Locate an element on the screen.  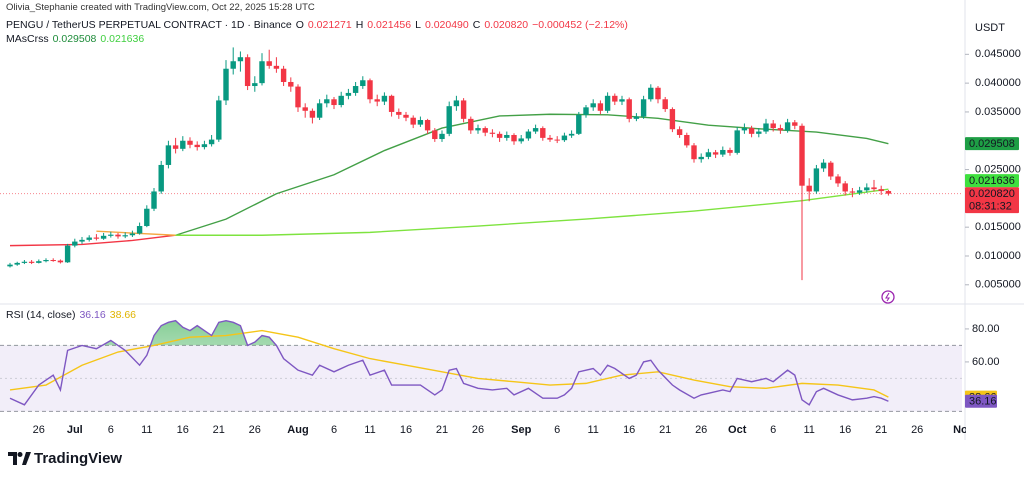
x-tick-label: No is located at coordinates (960, 430).